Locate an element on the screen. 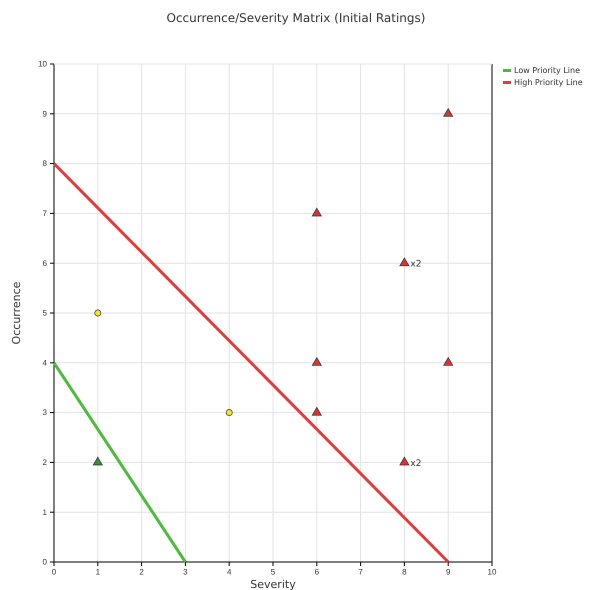  x-axis-title: Severity is located at coordinates (273, 584).